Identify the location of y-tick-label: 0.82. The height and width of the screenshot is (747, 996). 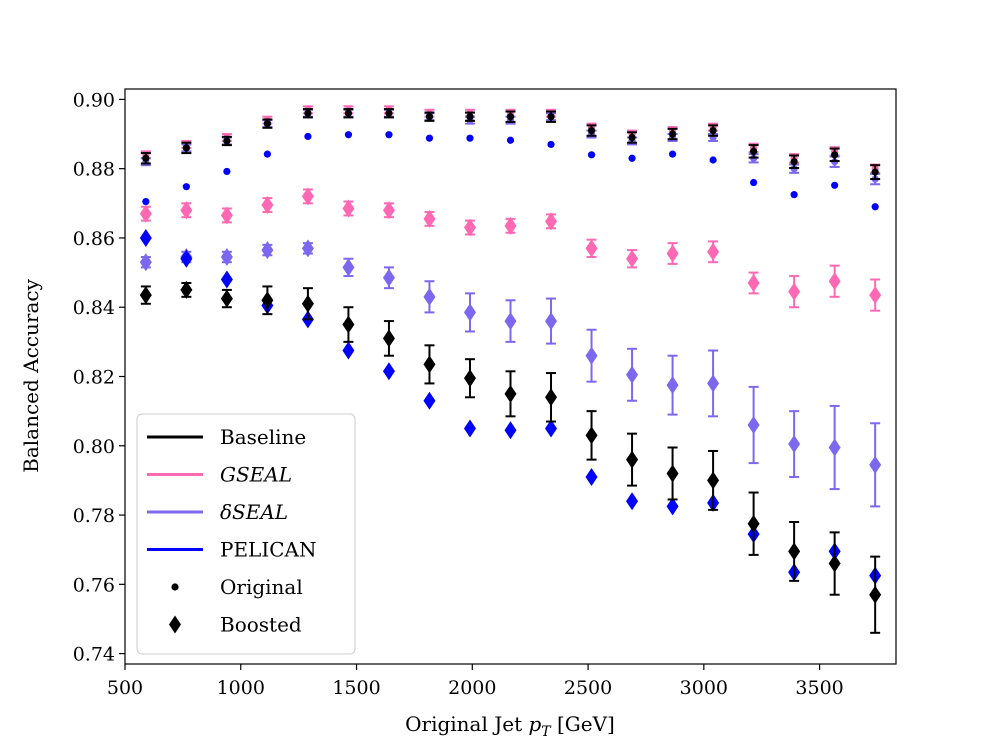
(94, 378).